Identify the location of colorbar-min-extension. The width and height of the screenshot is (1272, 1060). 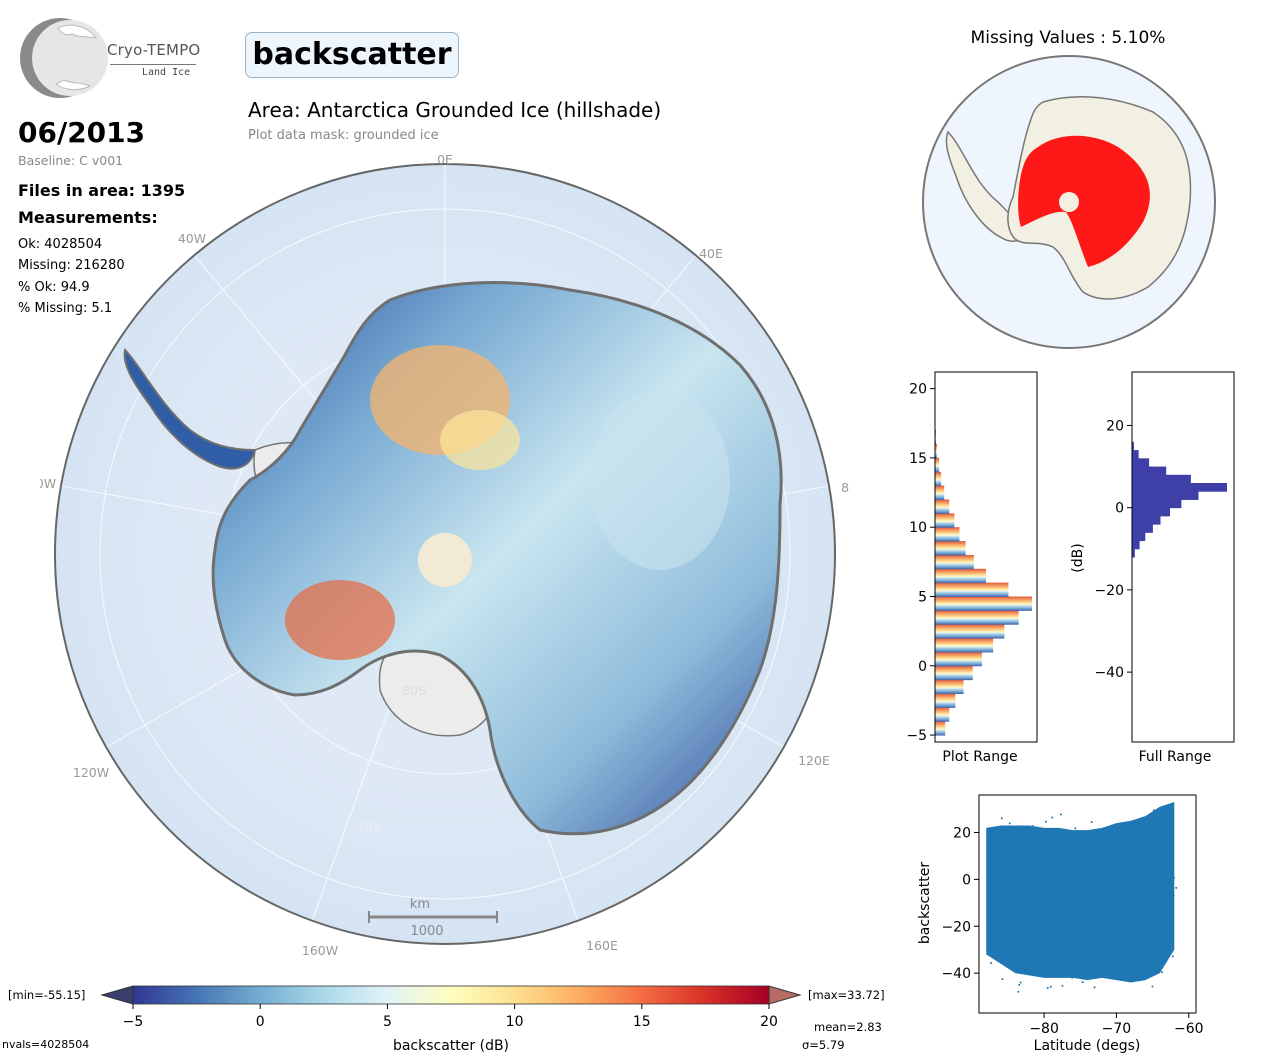
(117, 995).